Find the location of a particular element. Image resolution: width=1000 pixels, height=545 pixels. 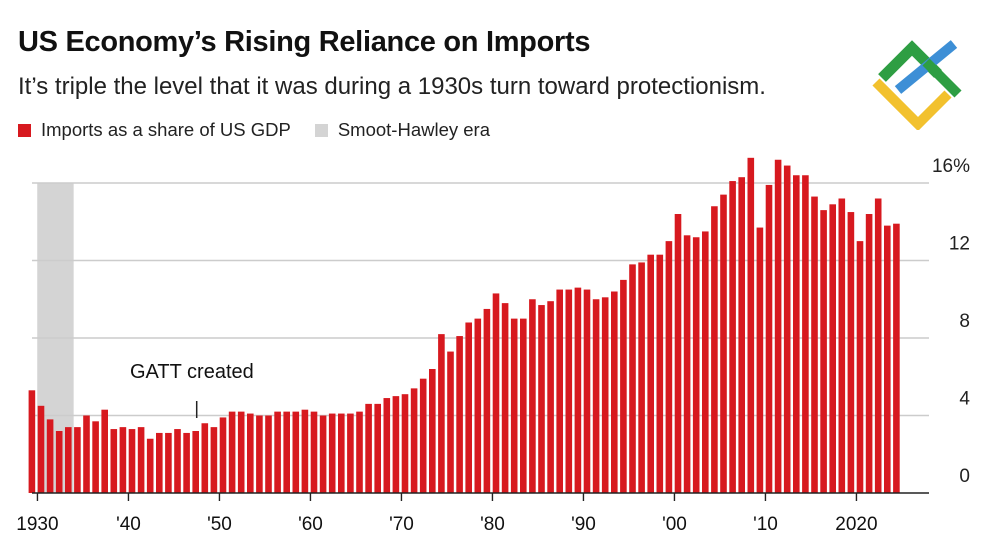

bar-1995 is located at coordinates (632, 378).